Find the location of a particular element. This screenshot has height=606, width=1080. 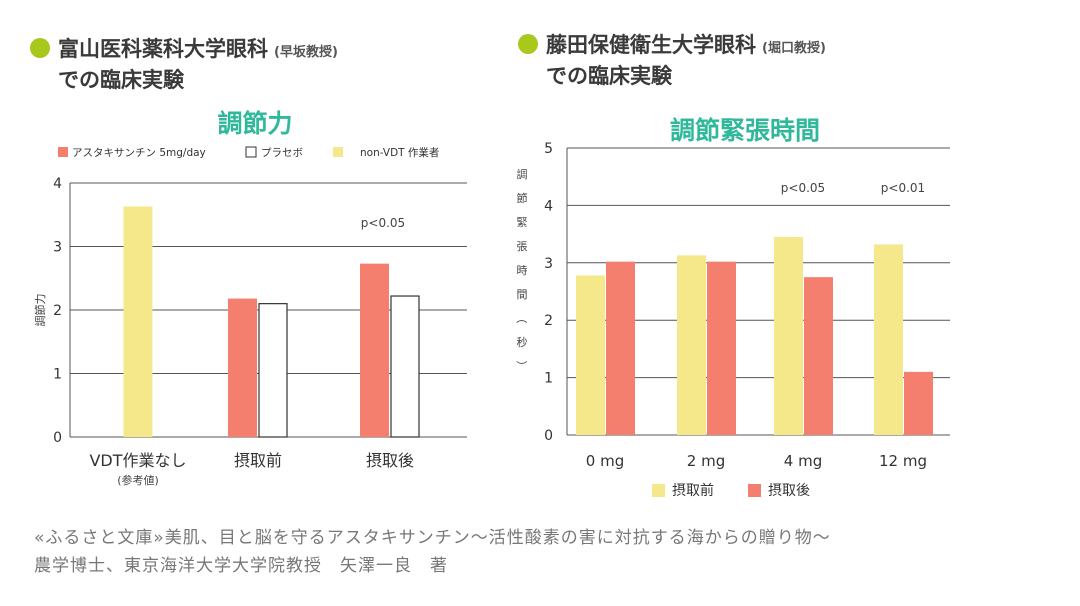

x-tick-label: VDT作業なし is located at coordinates (137, 460).